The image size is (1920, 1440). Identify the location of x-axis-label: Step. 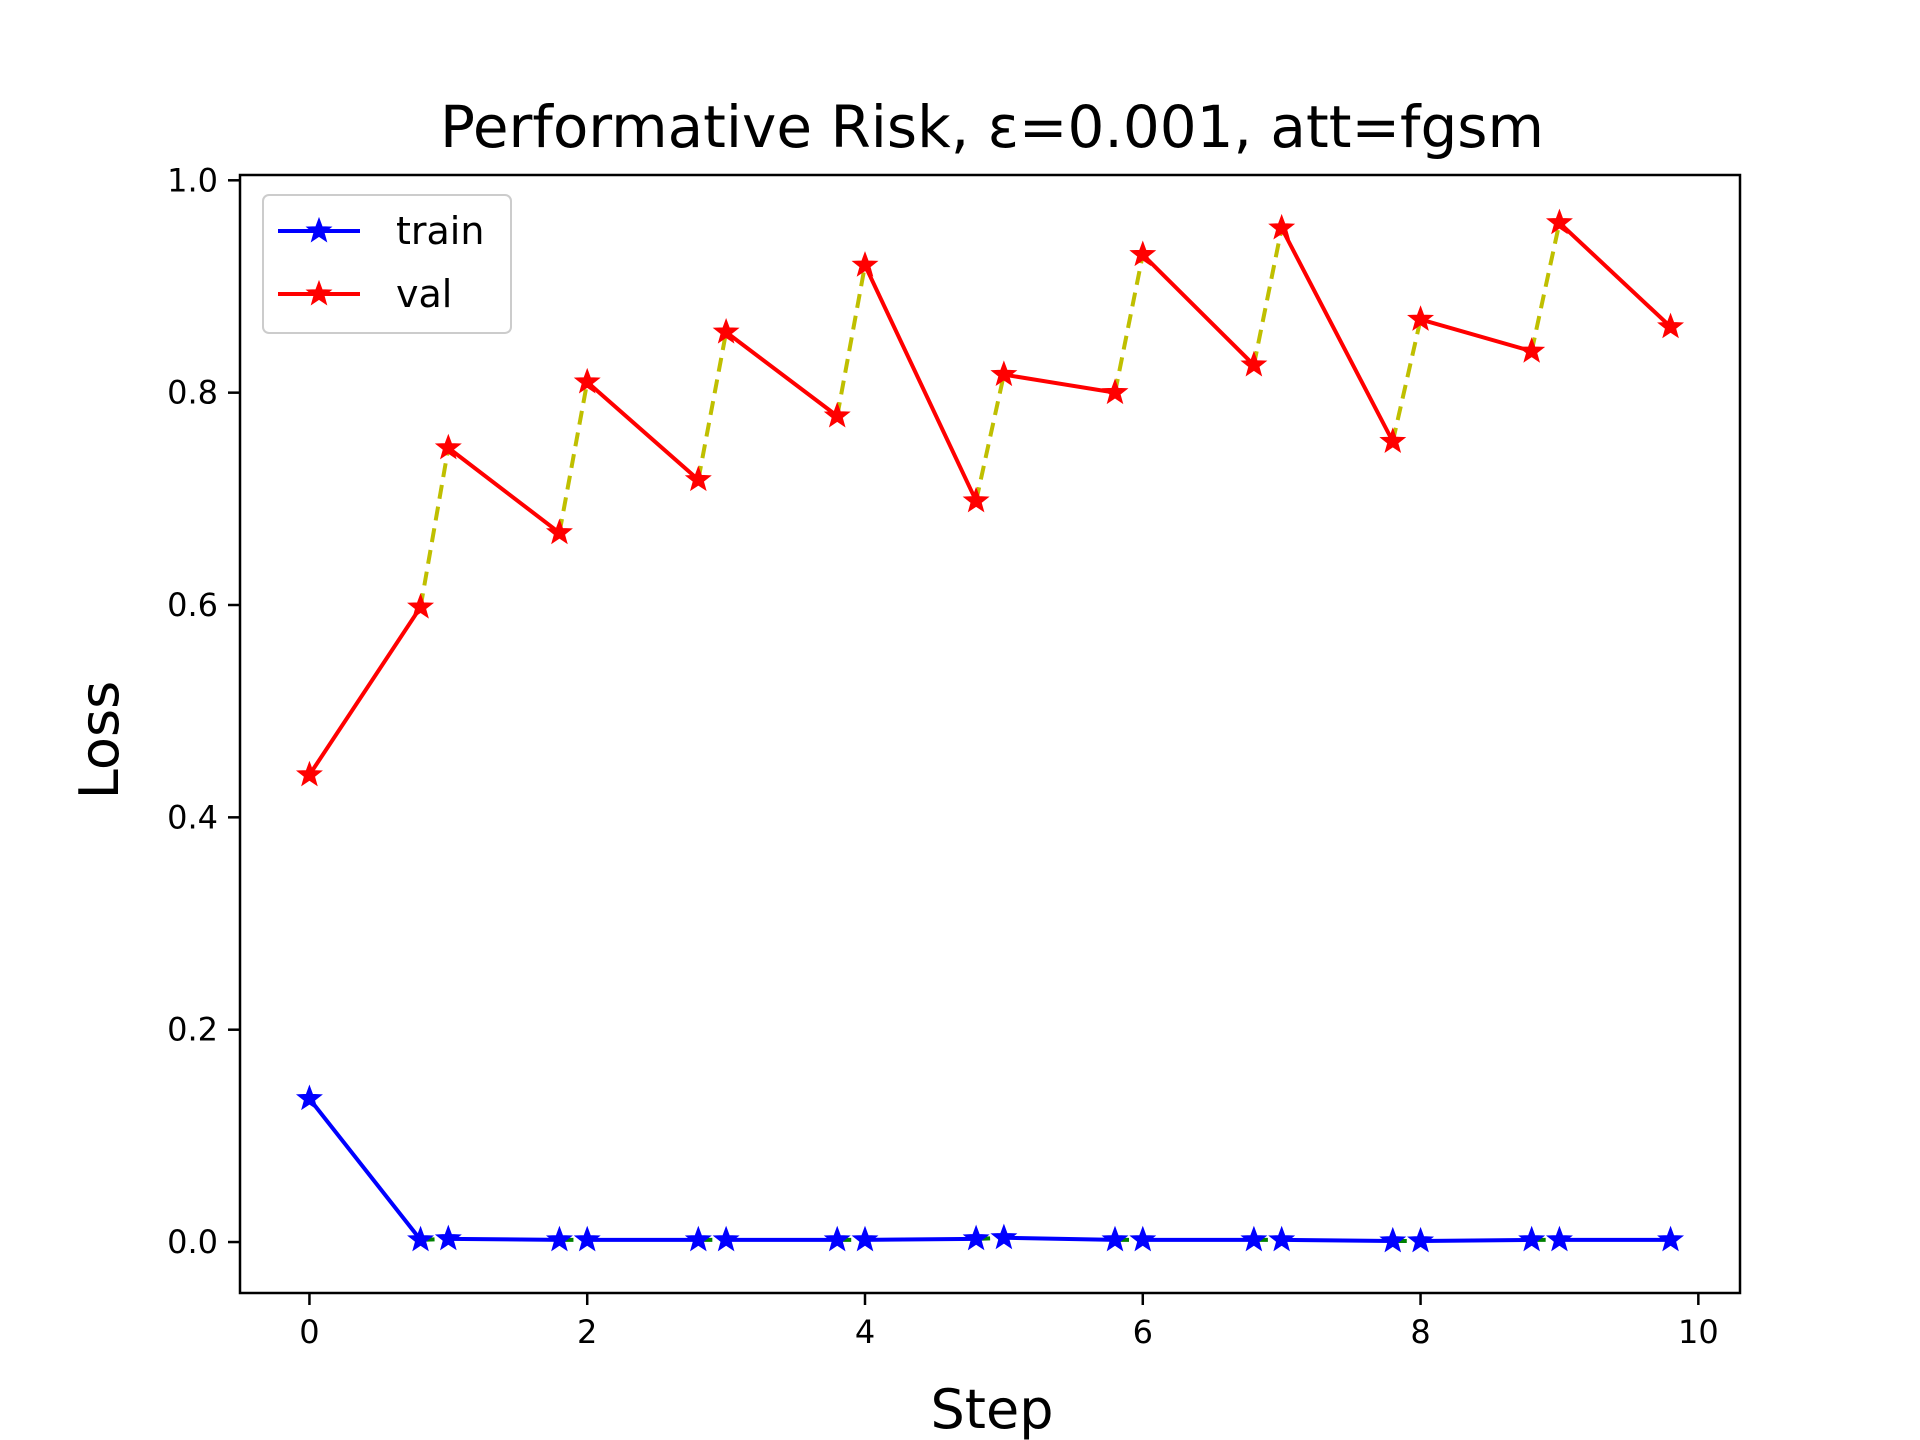
(992, 1409).